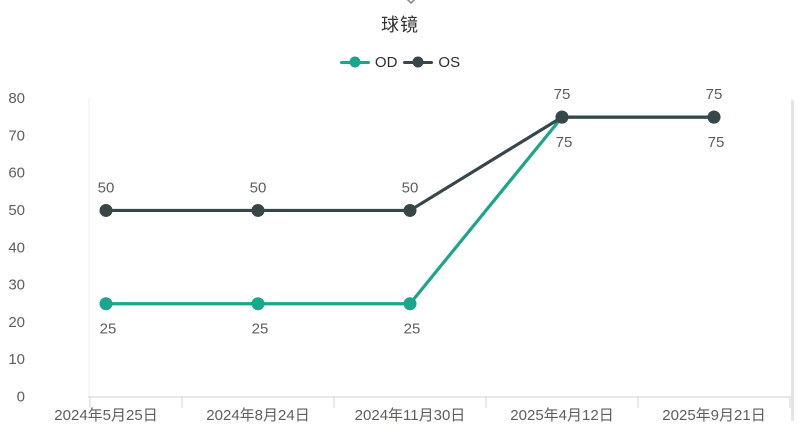  What do you see at coordinates (21, 397) in the screenshot?
I see `y-axis-tick-label: 0` at bounding box center [21, 397].